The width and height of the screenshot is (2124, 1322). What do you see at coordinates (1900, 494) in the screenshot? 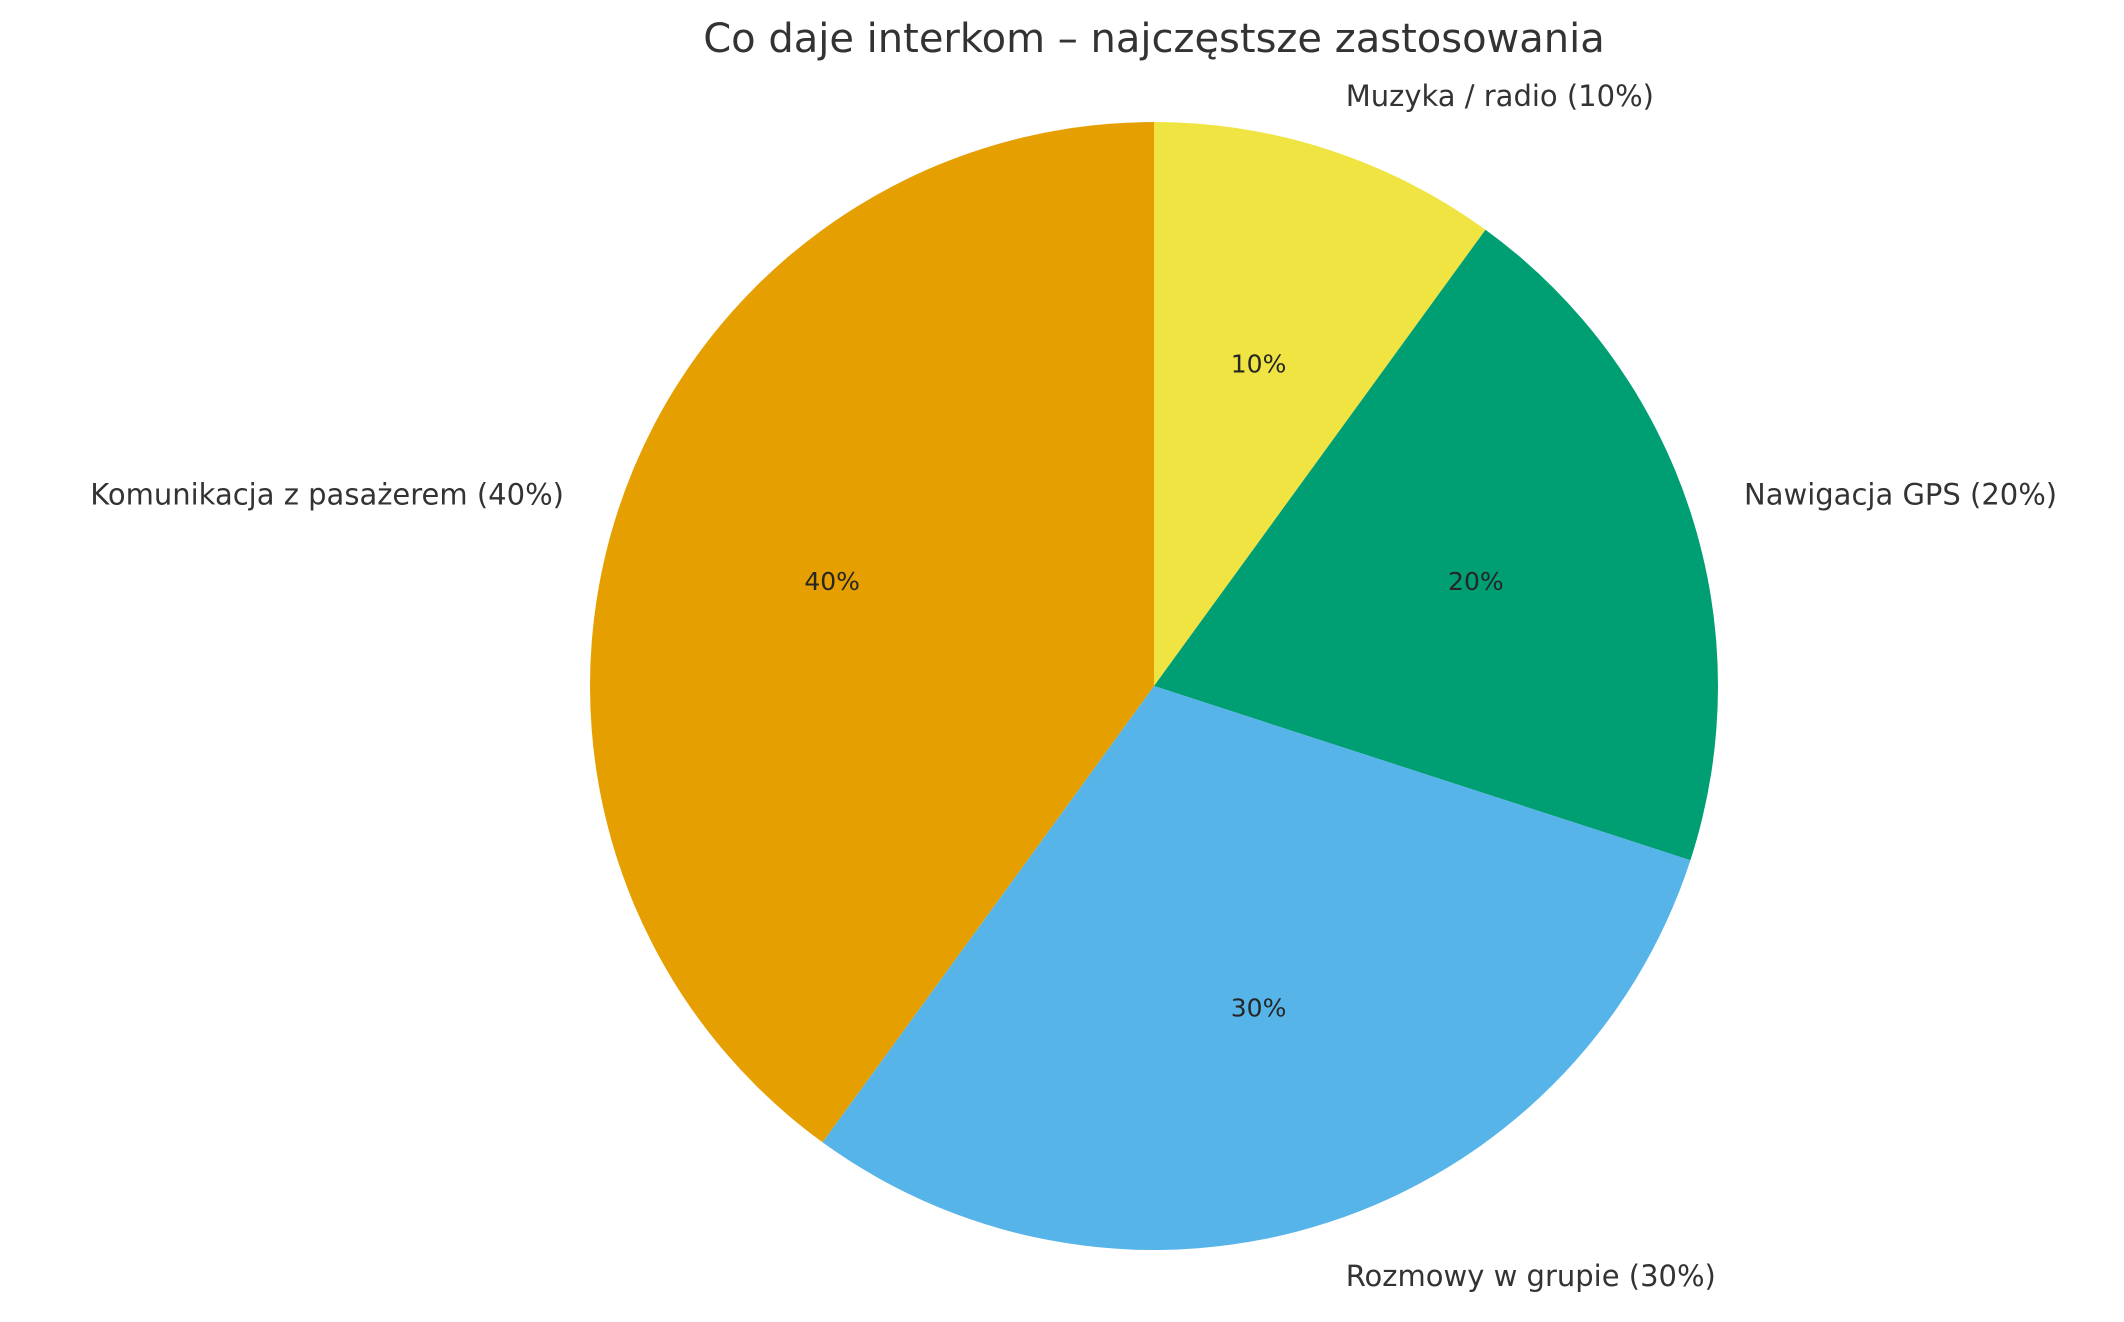
I see `slice-category-label: Nawigacja GPS (20%)` at bounding box center [1900, 494].